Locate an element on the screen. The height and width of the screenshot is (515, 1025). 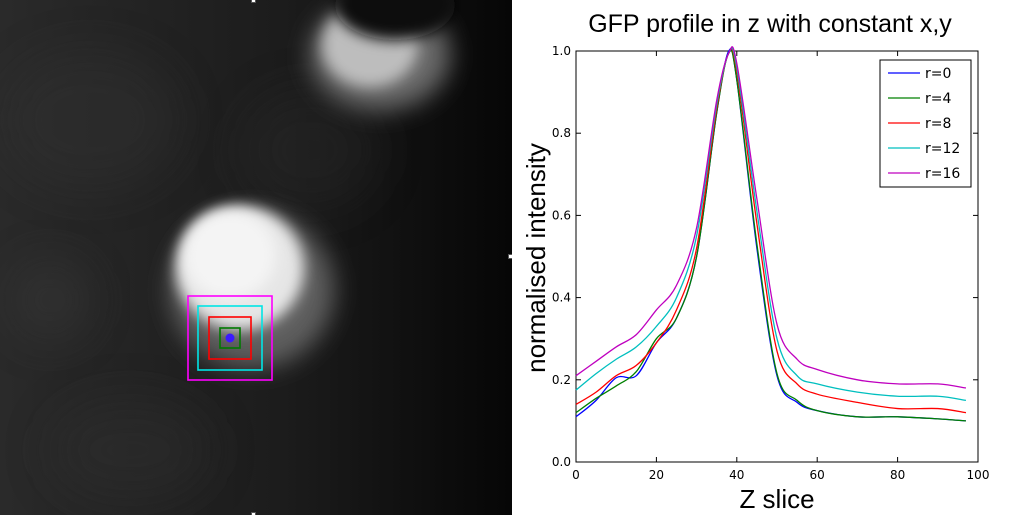
roi-center-marker is located at coordinates (230, 338).